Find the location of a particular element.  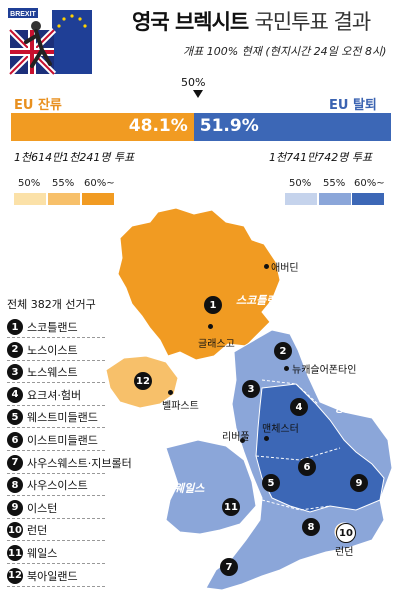

map-marker-9: 9 is located at coordinates (359, 483).